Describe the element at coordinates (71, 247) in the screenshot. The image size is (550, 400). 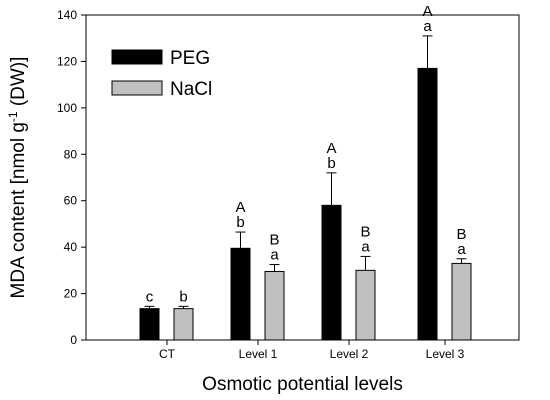
I see `y-tick-label: 40` at that location.